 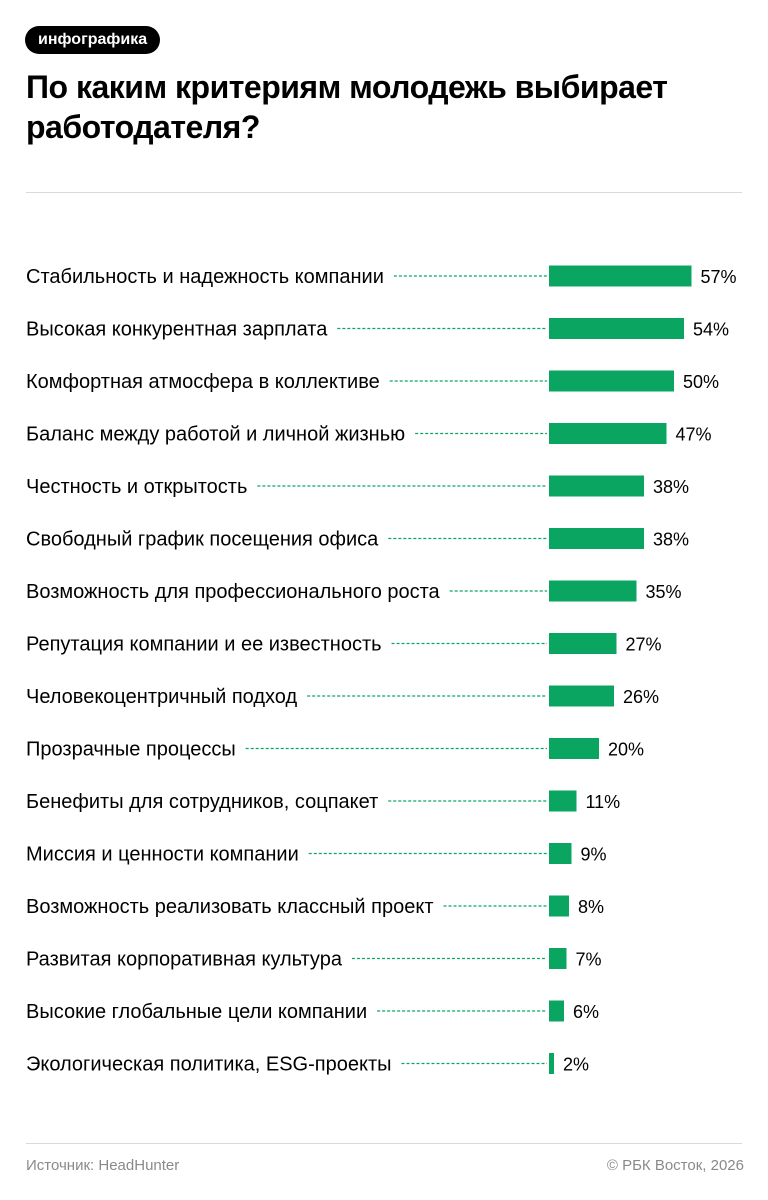 What do you see at coordinates (184, 960) in the screenshot?
I see `category-label: Развитая корпоративная культура` at bounding box center [184, 960].